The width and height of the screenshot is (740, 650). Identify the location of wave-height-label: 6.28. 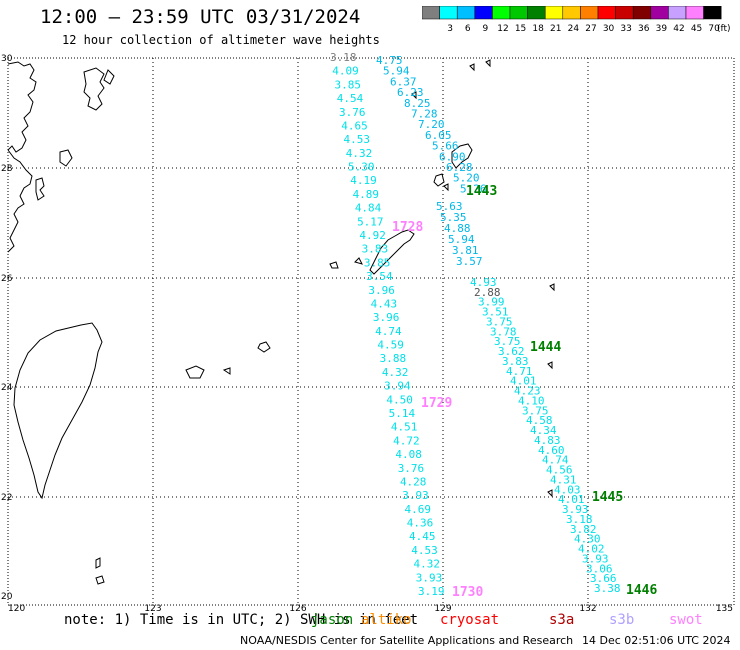
(459, 167).